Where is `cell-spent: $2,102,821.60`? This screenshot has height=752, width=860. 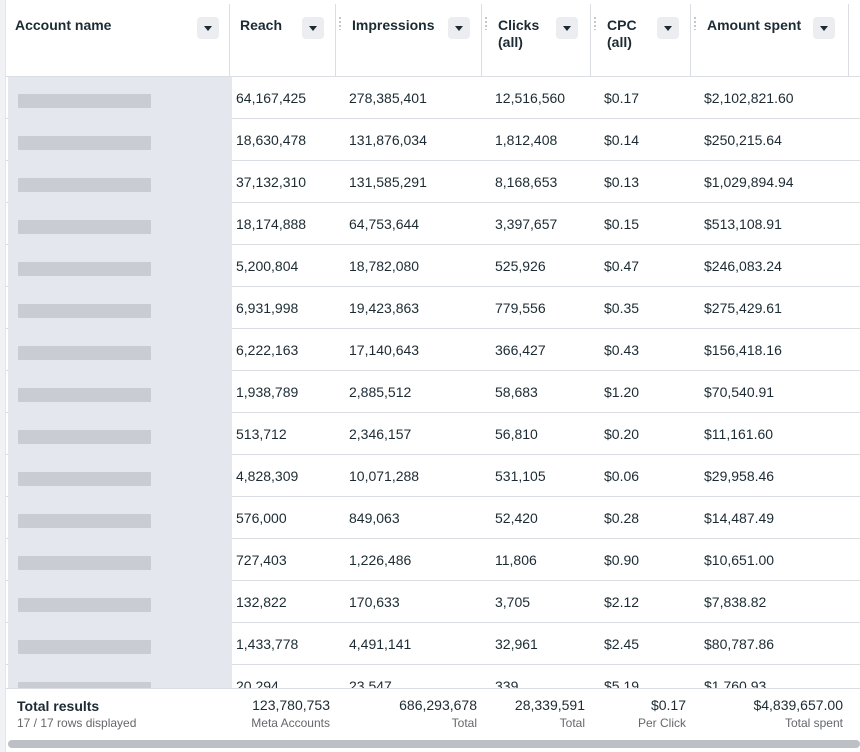 cell-spent: $2,102,821.60 is located at coordinates (749, 98).